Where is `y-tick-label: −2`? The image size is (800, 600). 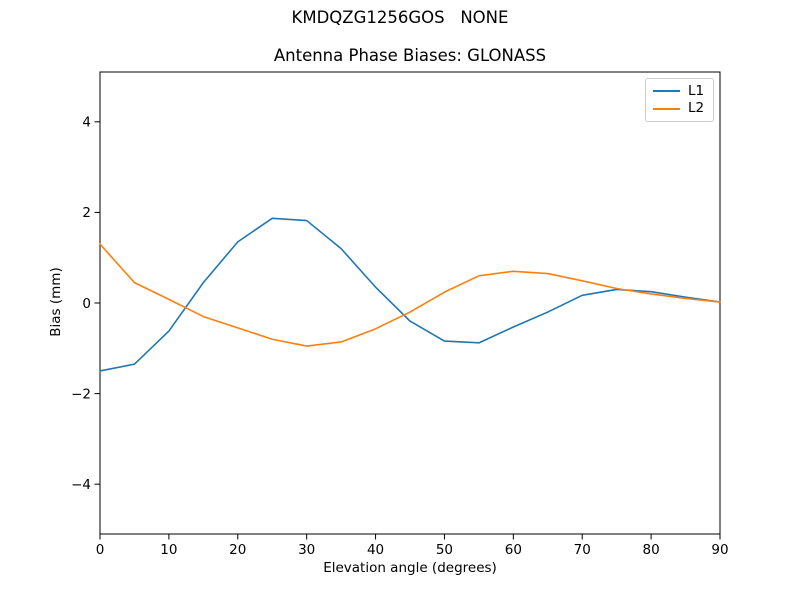 y-tick-label: −2 is located at coordinates (81, 394).